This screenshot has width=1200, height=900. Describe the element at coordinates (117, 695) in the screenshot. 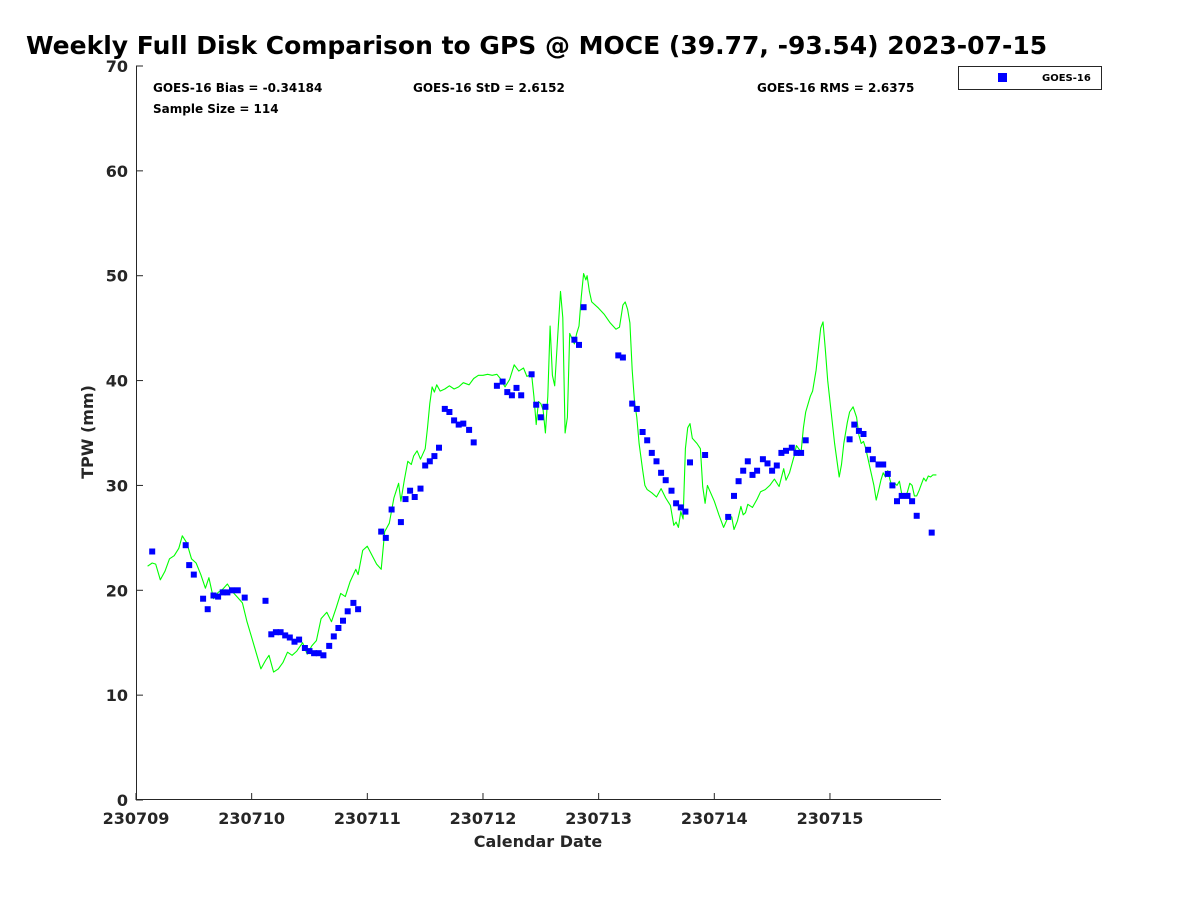

I see `y-tick-label: 10` at that location.